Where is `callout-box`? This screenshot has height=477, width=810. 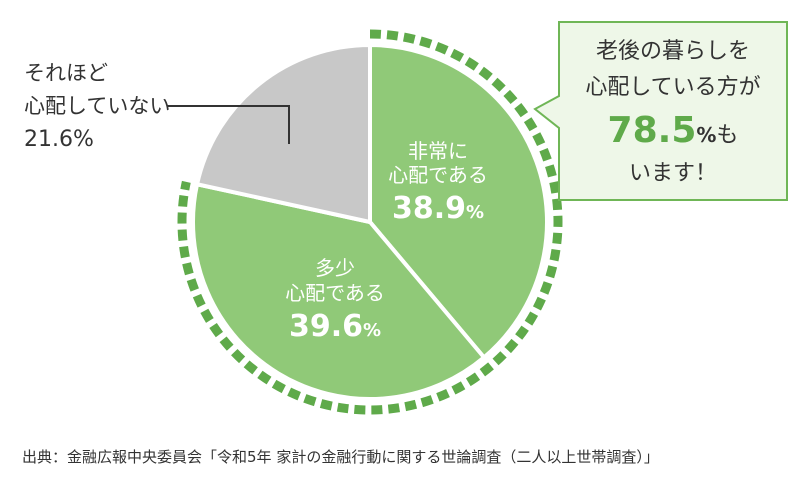
callout-box is located at coordinates (660, 111).